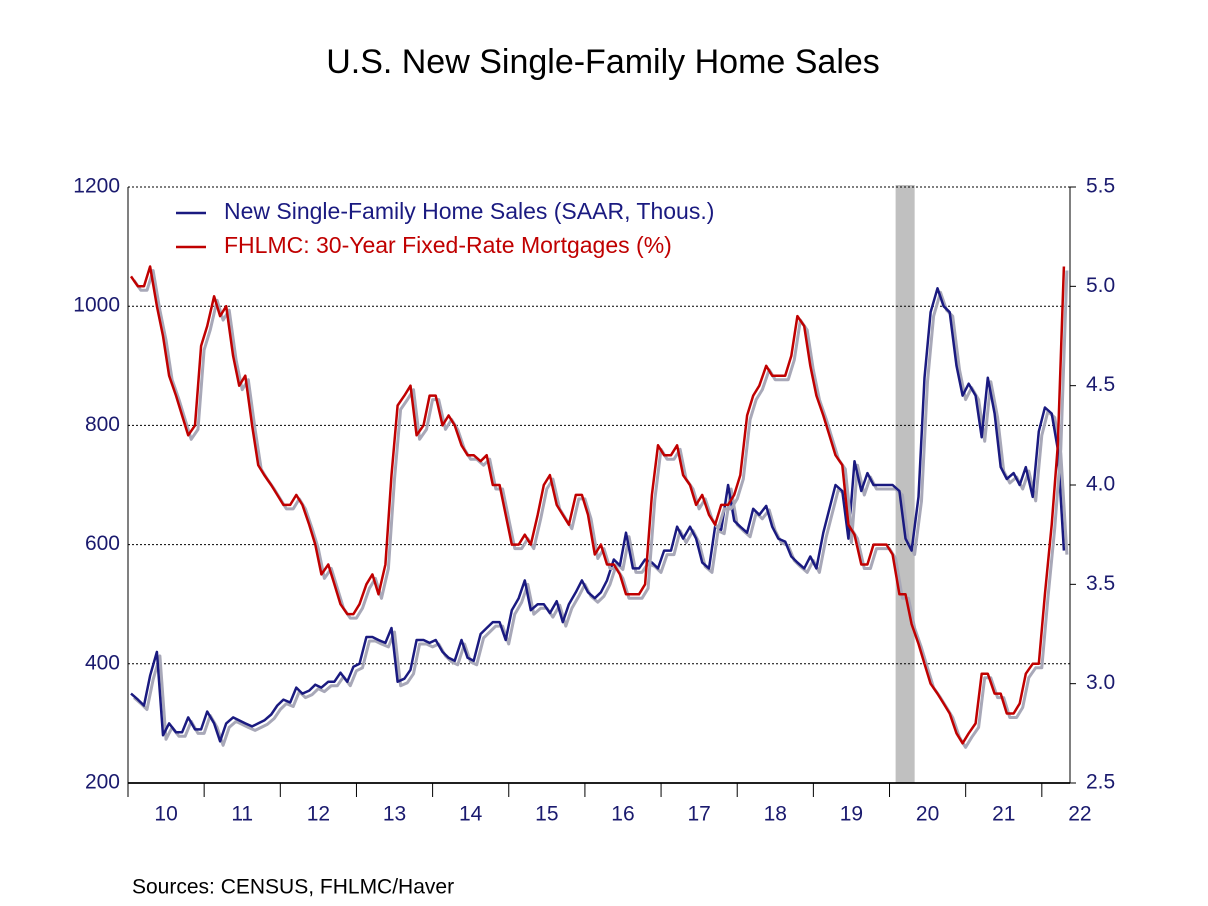 Image resolution: width=1208 pixels, height=906 pixels. Describe the element at coordinates (102, 424) in the screenshot. I see `y-tick-label: 800` at that location.